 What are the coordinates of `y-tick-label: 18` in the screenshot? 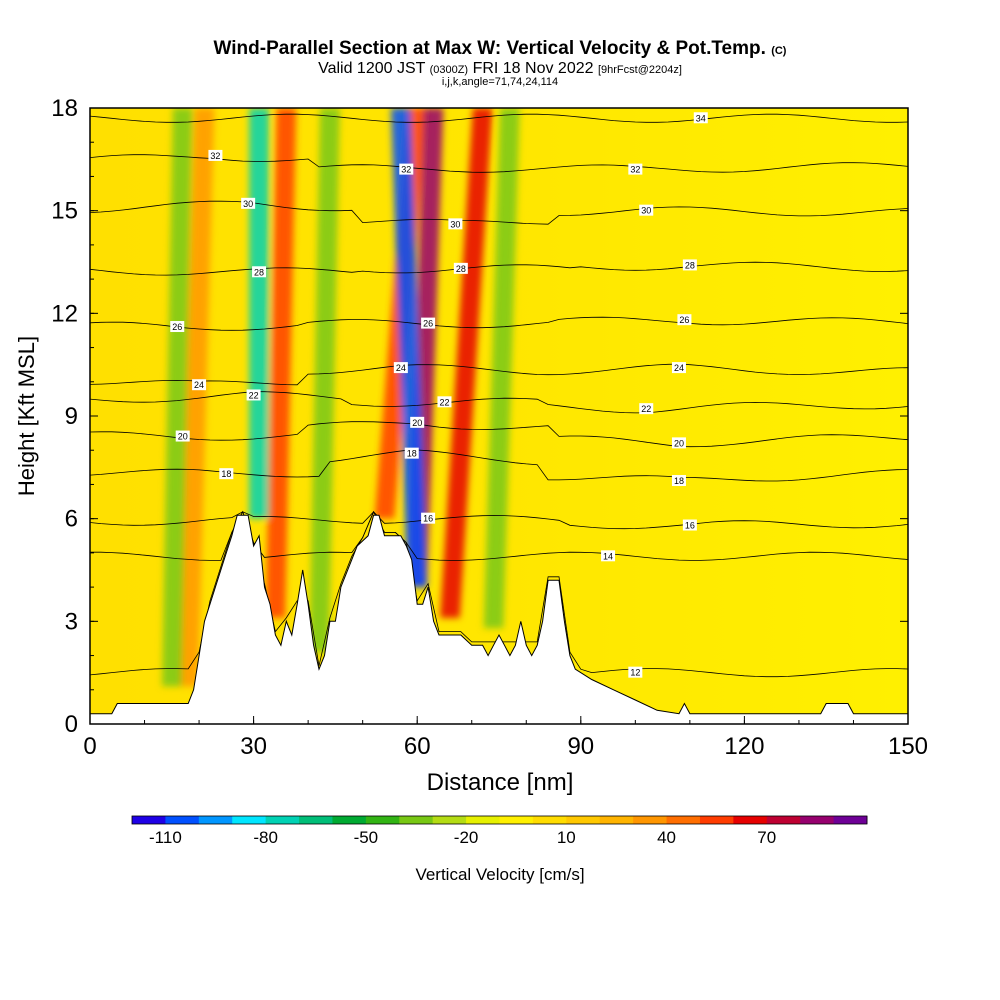 It's located at (64, 108).